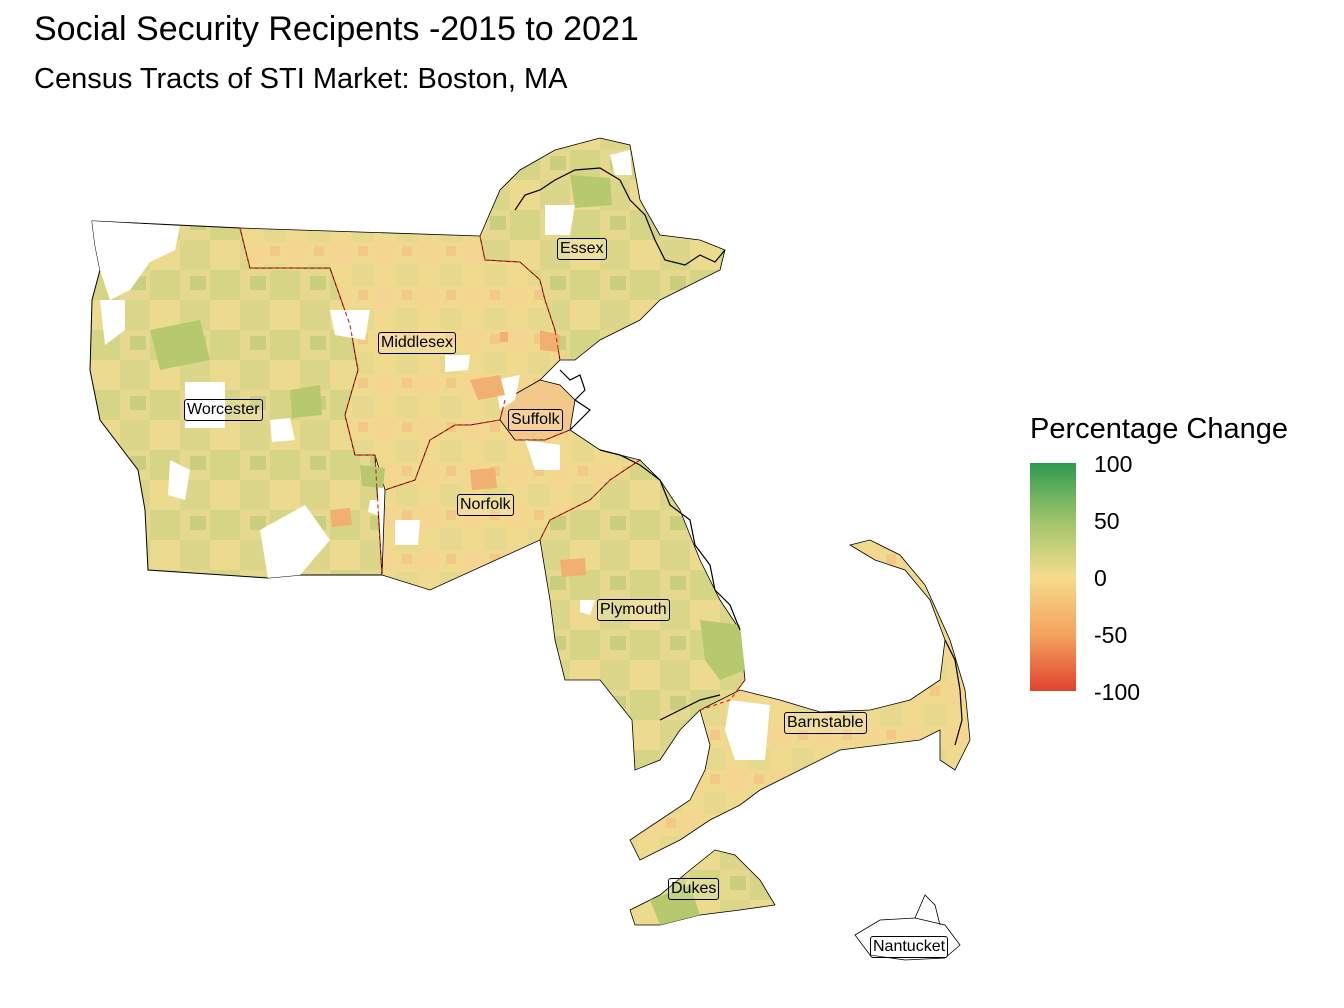 The width and height of the screenshot is (1344, 1008). What do you see at coordinates (1111, 635) in the screenshot?
I see `legend-tick-neg50: -50` at bounding box center [1111, 635].